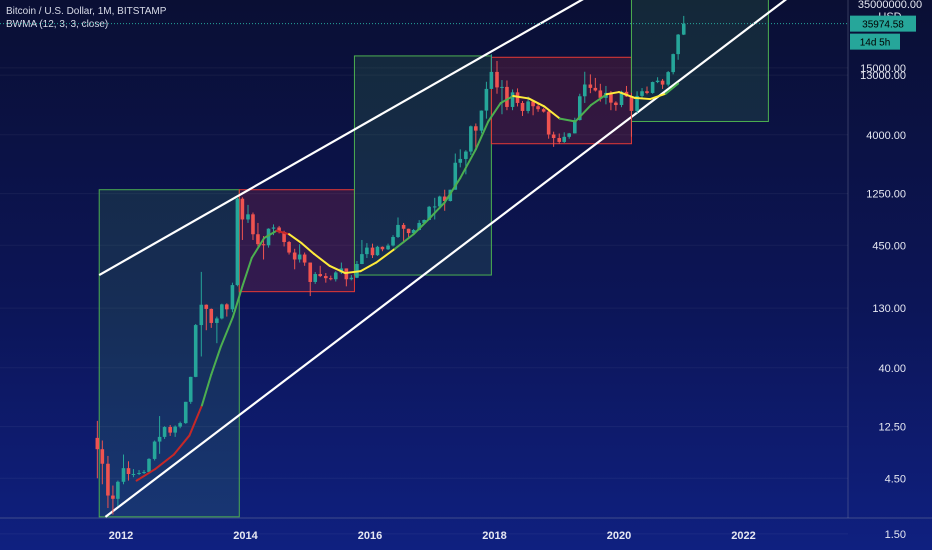 The image size is (932, 550). Describe the element at coordinates (57, 24) in the screenshot. I see `indicator-legend: BWMA (12, 3, 3, close)` at that location.